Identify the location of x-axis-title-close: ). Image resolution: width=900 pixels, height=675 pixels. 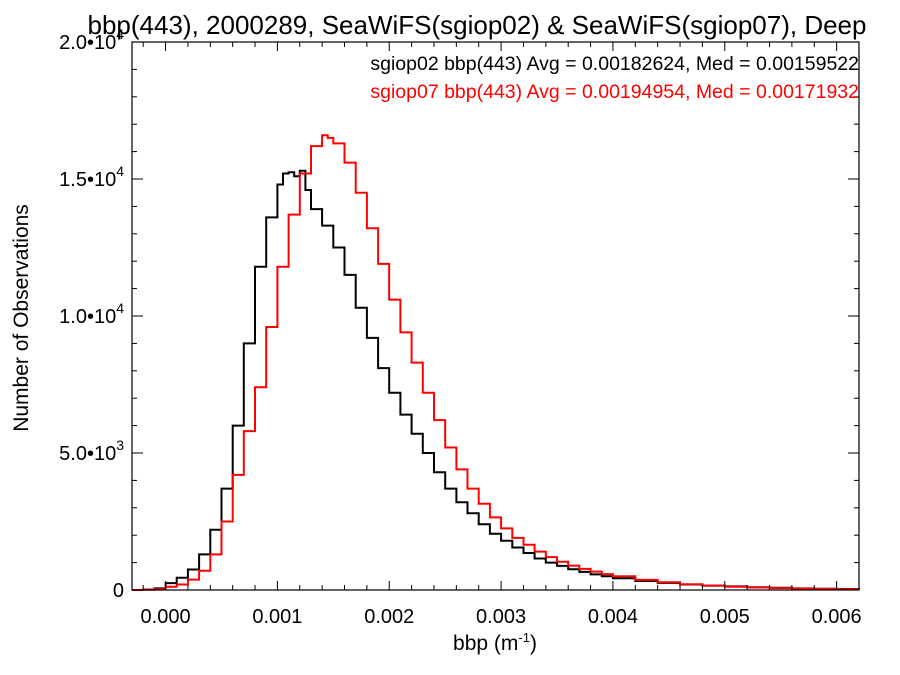
(533, 643).